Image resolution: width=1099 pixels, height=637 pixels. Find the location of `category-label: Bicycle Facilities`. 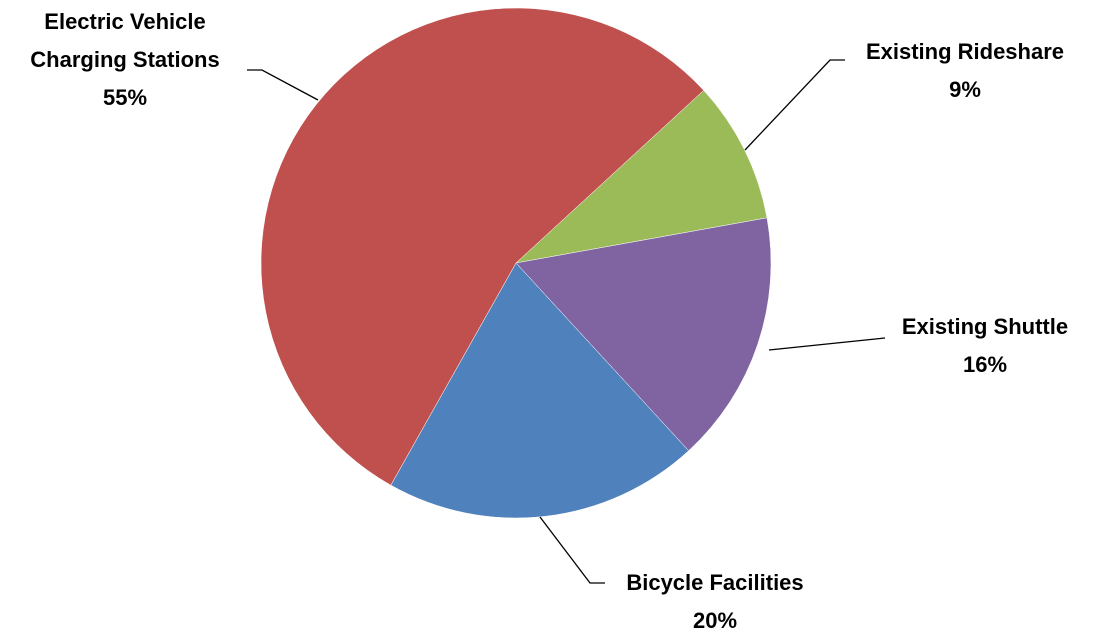

category-label: Bicycle Facilities is located at coordinates (715, 582).